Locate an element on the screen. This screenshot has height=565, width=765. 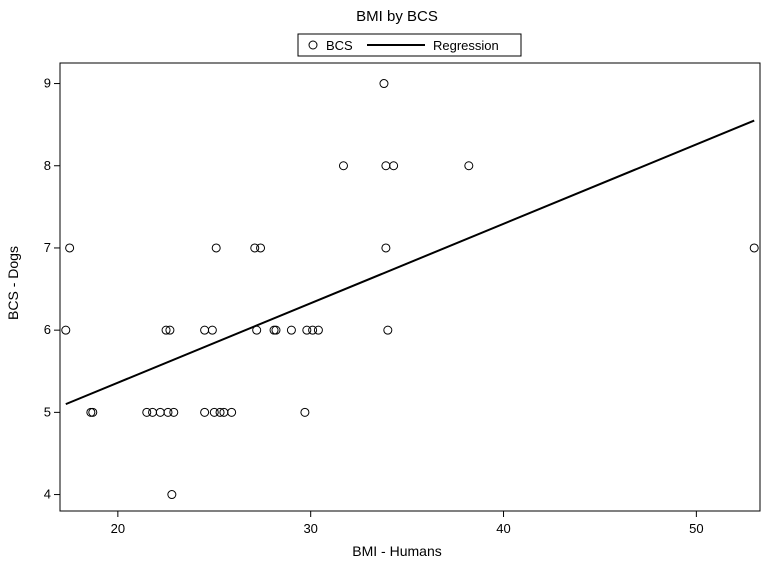
x-axis-title: BMI - Humans is located at coordinates (396, 551).